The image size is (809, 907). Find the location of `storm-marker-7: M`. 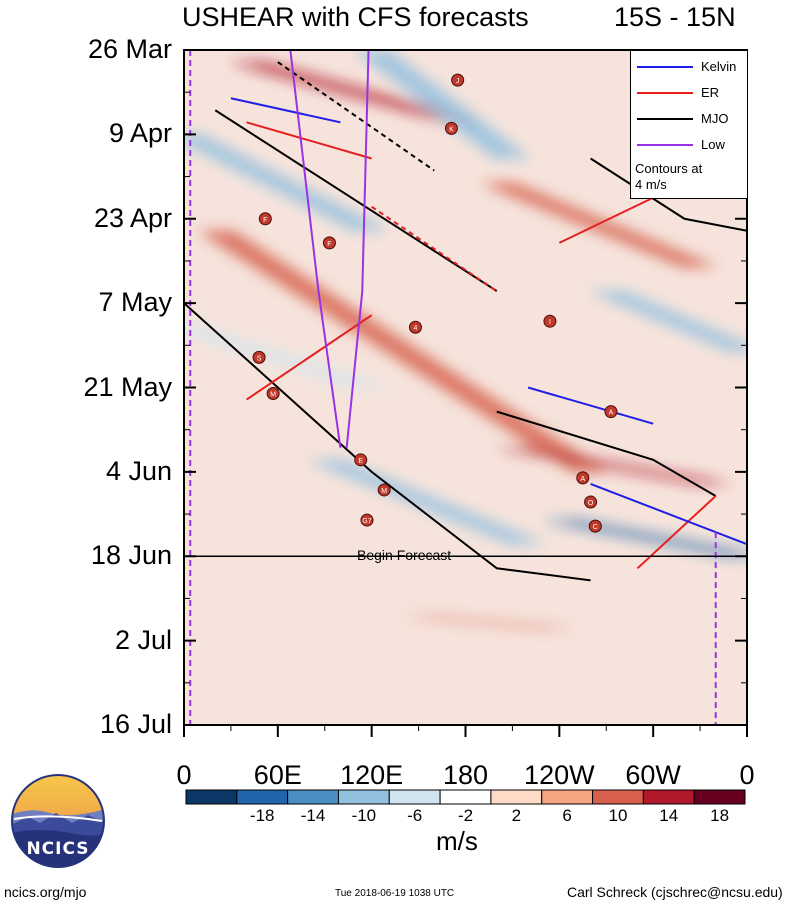

storm-marker-7: M is located at coordinates (273, 394).